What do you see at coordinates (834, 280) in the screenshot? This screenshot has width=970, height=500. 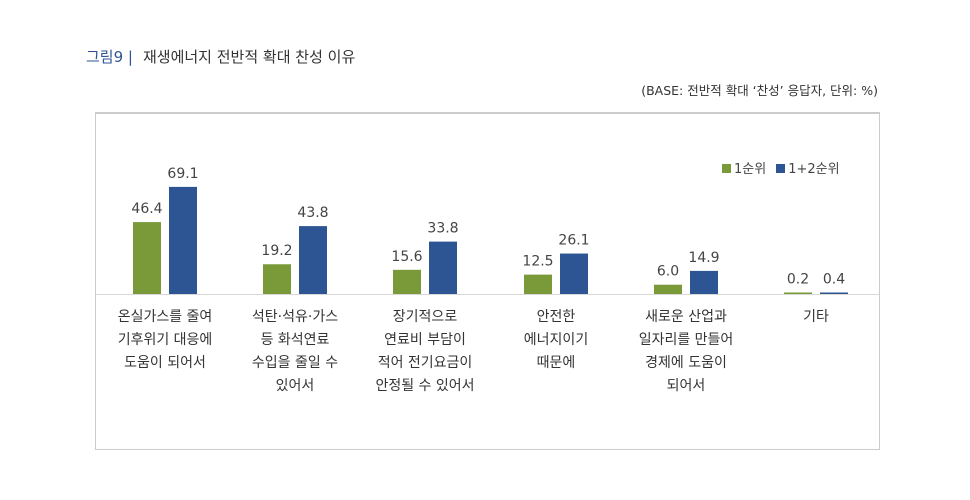 I see `data-label: 0.4` at bounding box center [834, 280].